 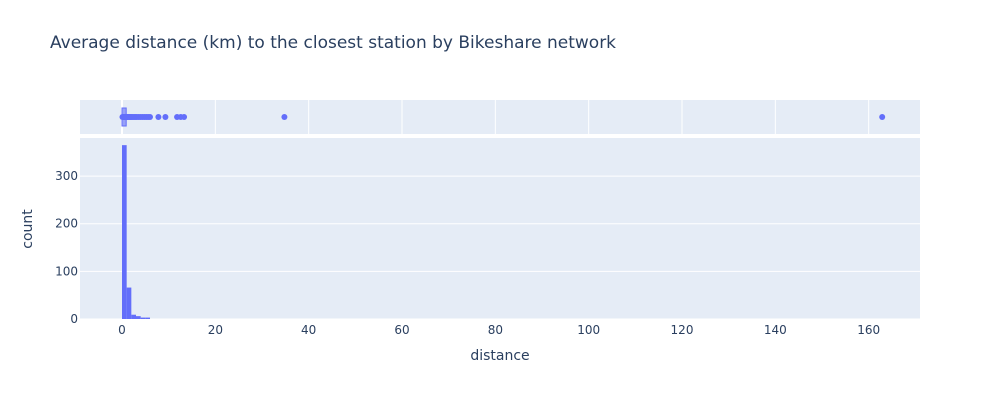 I want to click on x-tick-label: 140, so click(x=775, y=330).